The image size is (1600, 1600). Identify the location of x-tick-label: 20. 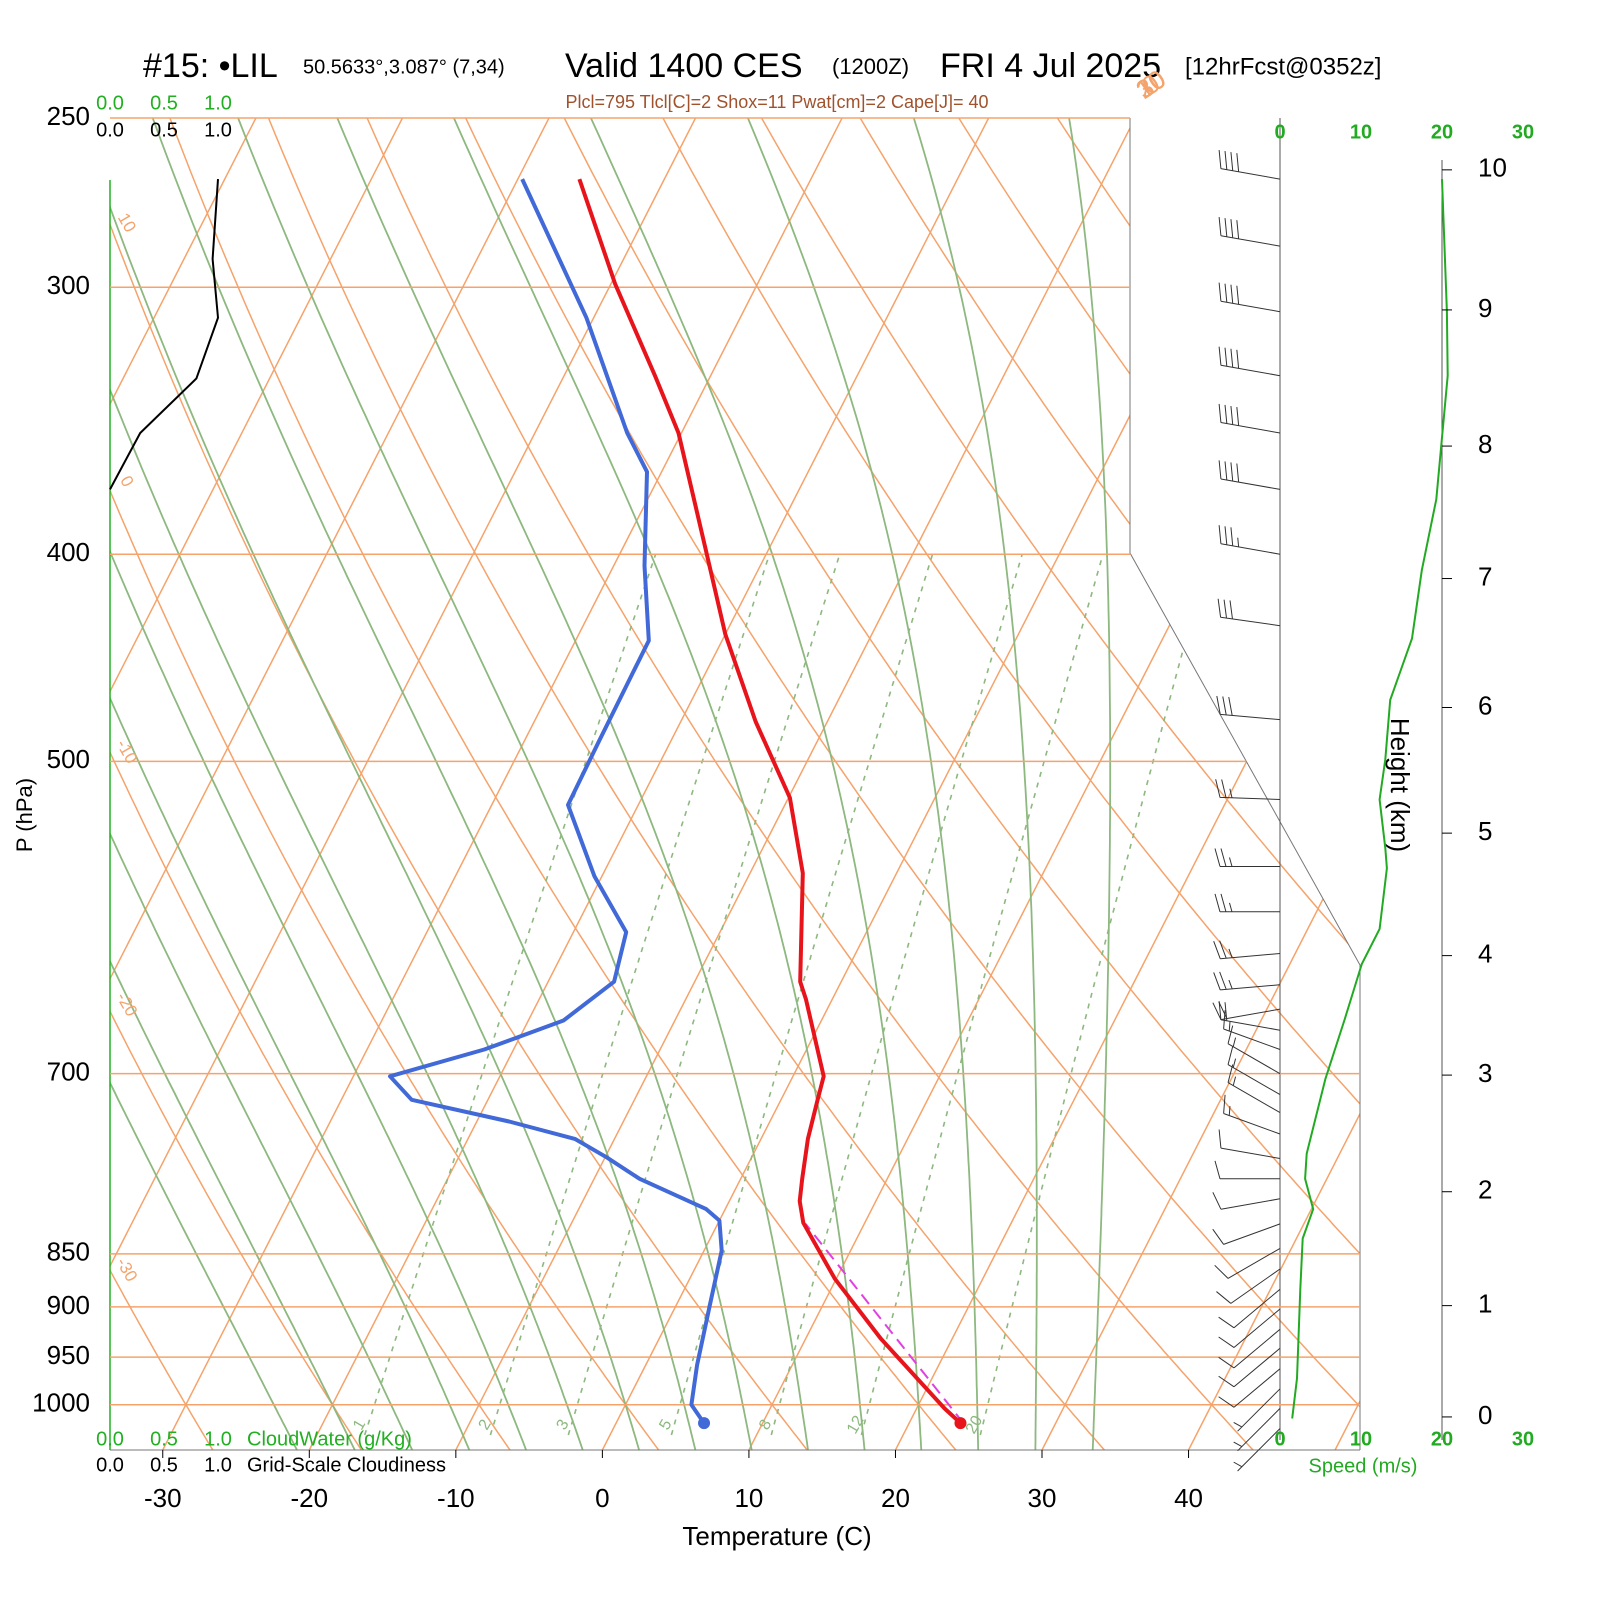
(895, 1498).